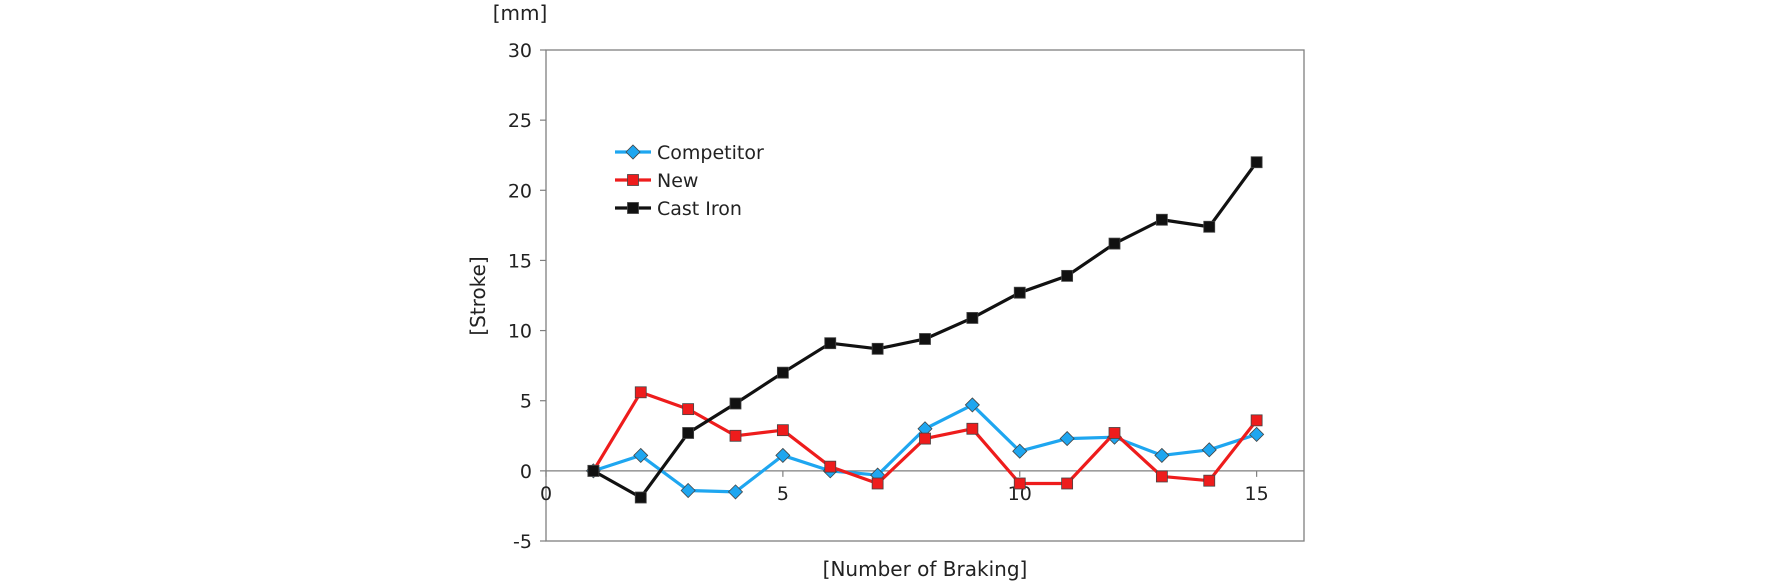 This screenshot has width=1772, height=583. What do you see at coordinates (522, 542) in the screenshot?
I see `y-tick-label: -5` at bounding box center [522, 542].